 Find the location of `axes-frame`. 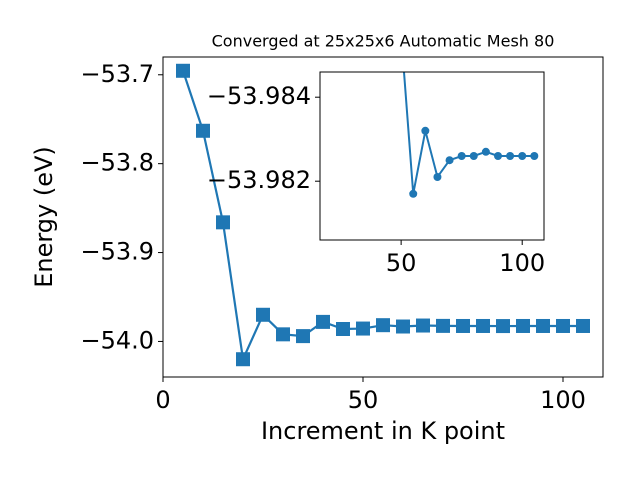

axes-frame is located at coordinates (432, 156).